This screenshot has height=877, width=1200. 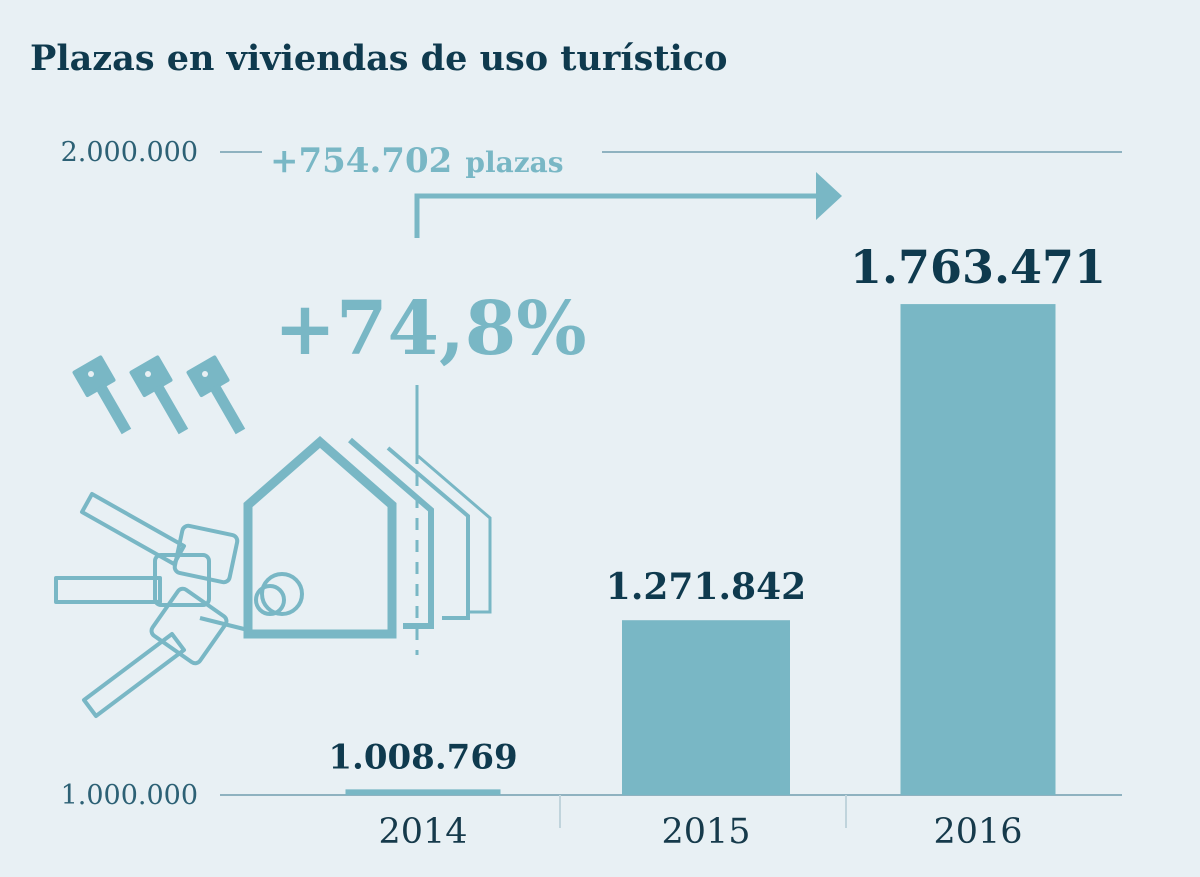 I want to click on keys-icon, so click(x=159, y=395).